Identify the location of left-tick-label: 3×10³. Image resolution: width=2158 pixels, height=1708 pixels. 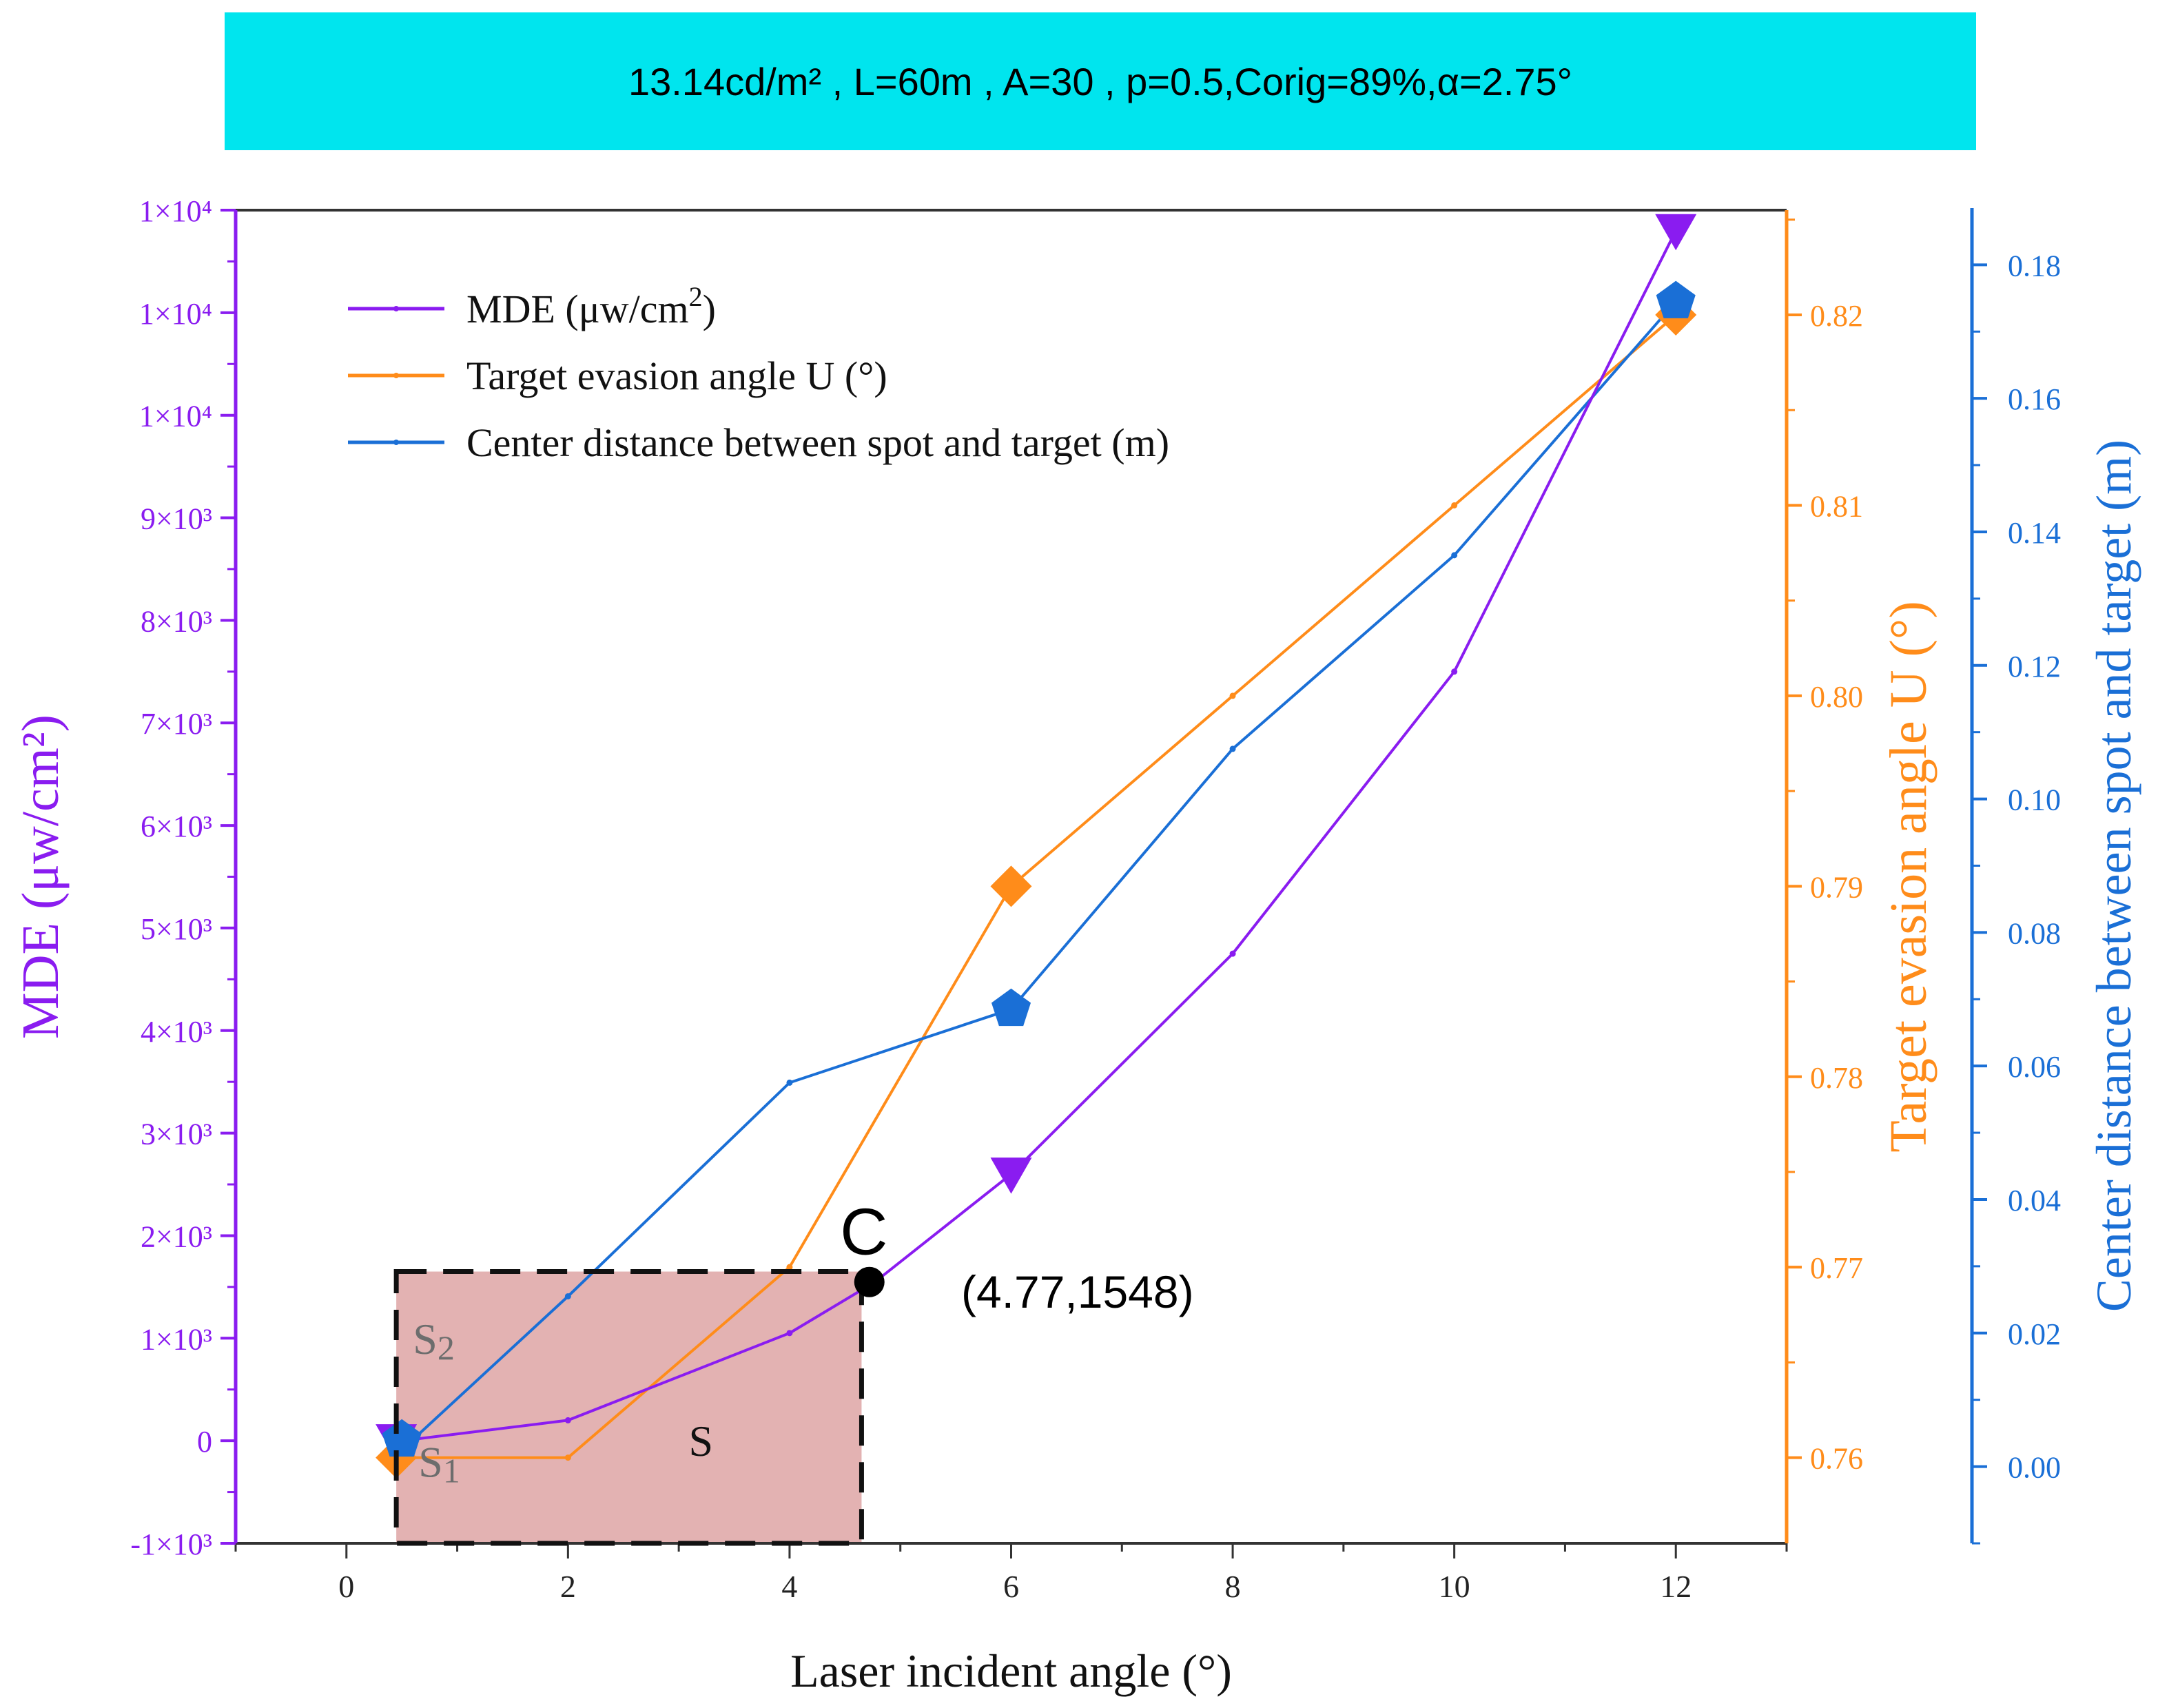
(176, 1134).